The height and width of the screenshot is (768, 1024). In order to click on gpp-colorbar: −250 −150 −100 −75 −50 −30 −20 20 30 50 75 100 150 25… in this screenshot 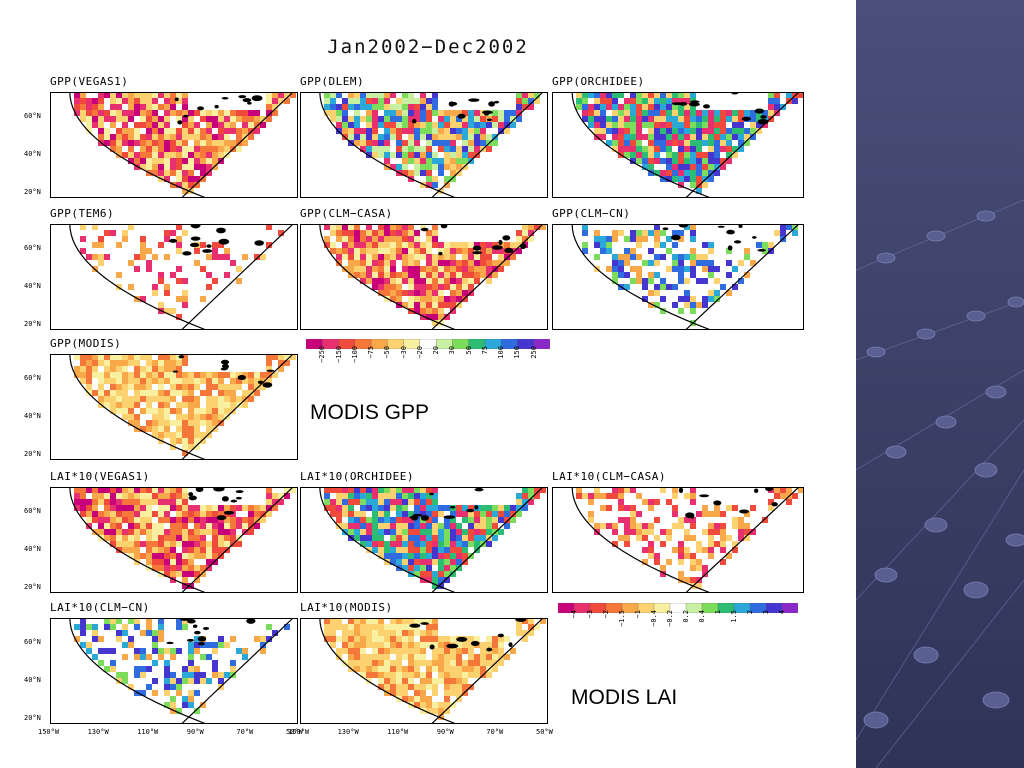, I will do `click(428, 348)`.